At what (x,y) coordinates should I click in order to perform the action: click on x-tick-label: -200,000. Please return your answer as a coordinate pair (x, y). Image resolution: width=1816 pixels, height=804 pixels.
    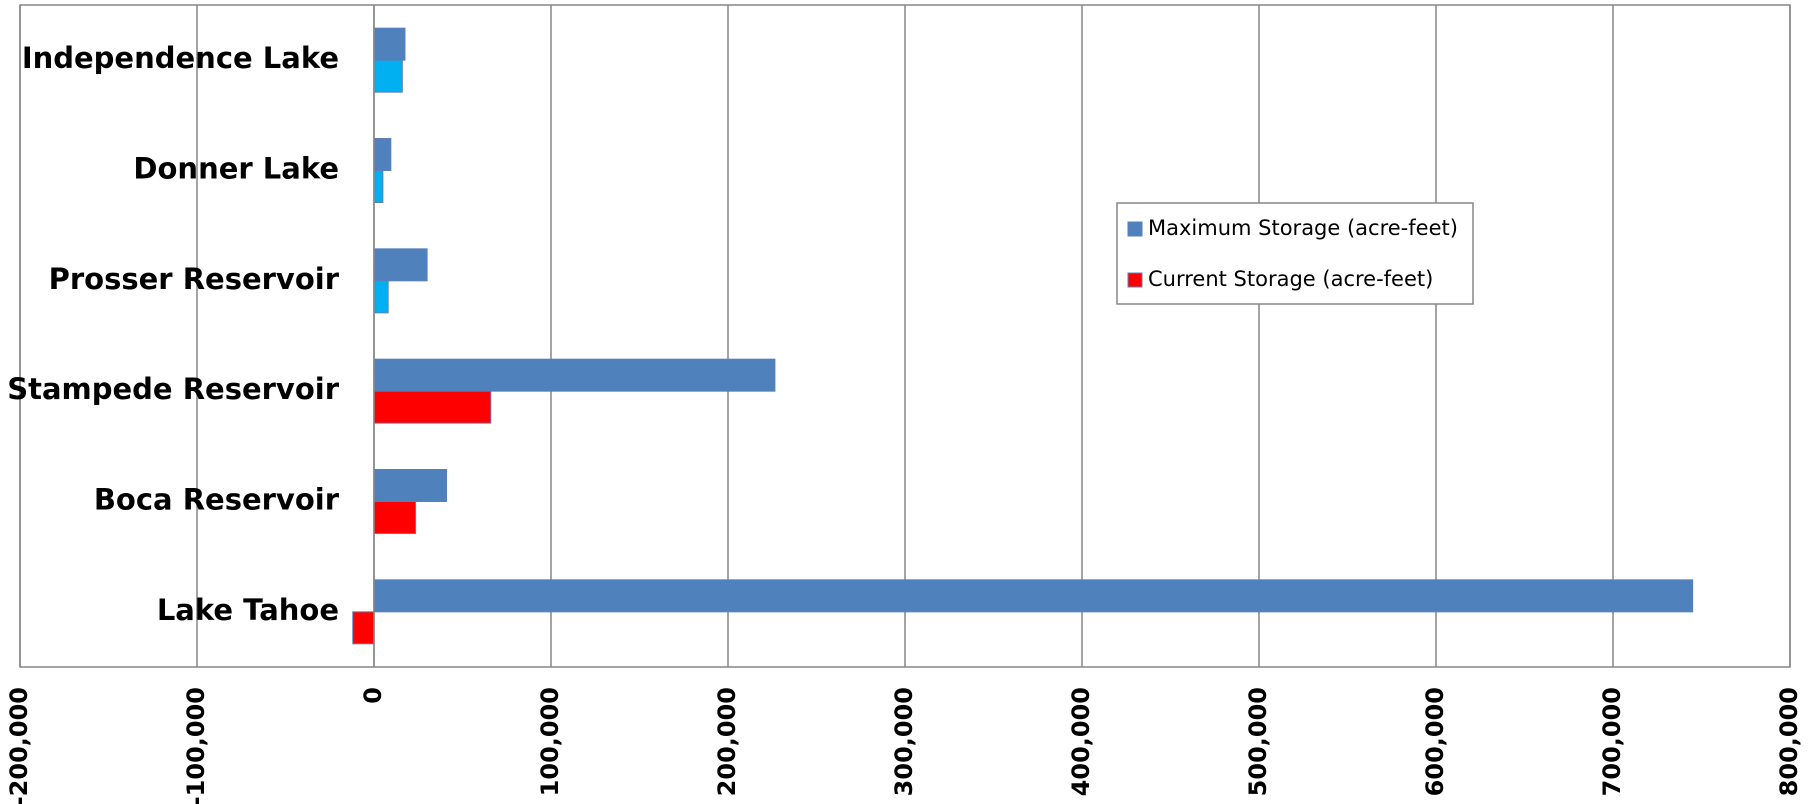
    Looking at the image, I should click on (19, 745).